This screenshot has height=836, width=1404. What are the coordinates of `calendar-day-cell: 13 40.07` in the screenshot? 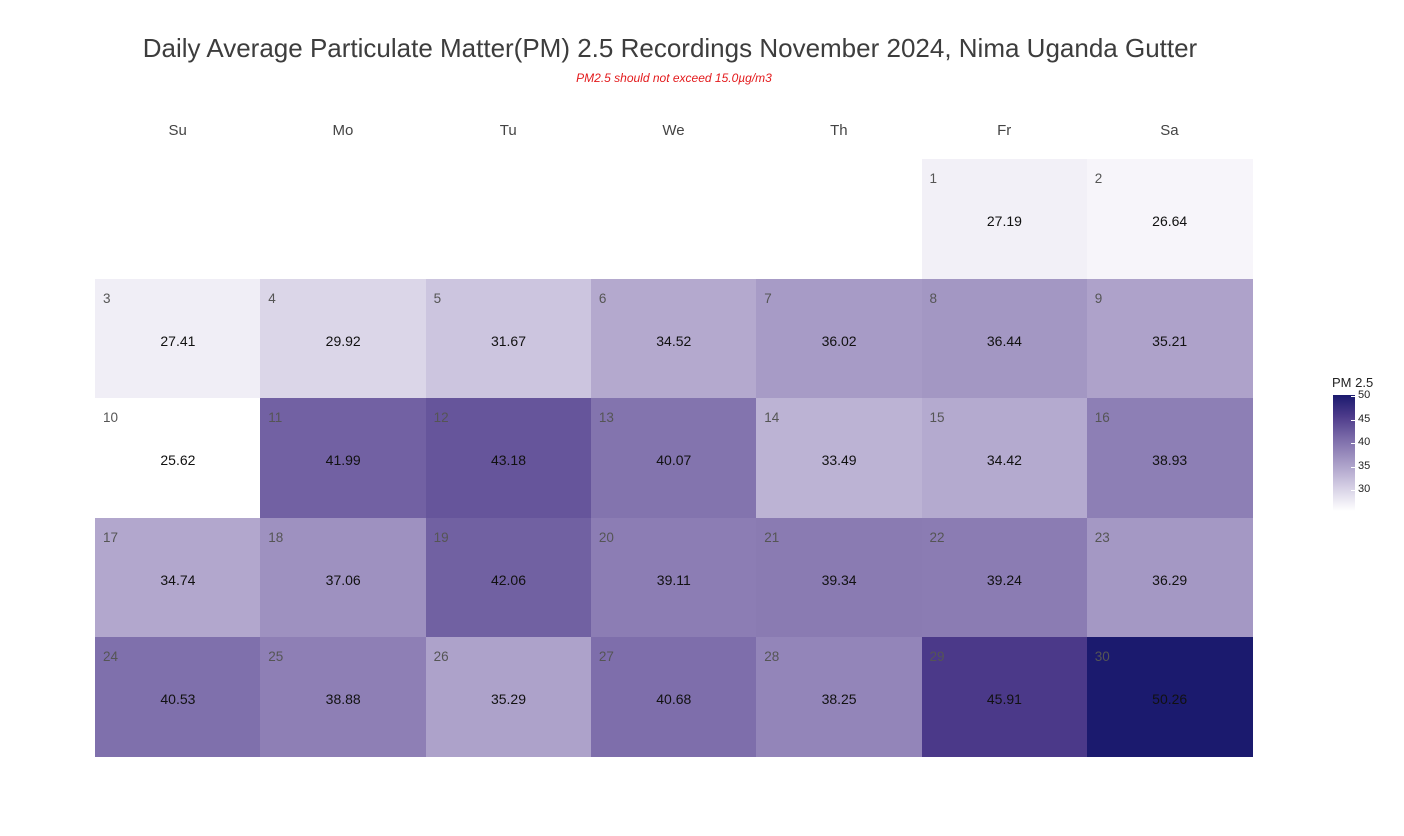 It's located at (673, 458).